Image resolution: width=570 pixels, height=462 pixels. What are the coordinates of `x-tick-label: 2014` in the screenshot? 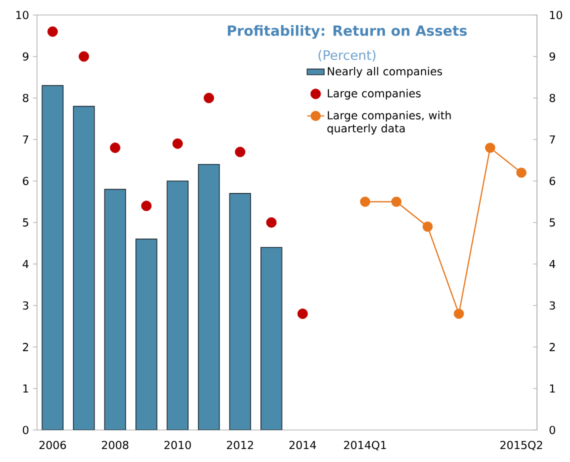 It's located at (302, 445).